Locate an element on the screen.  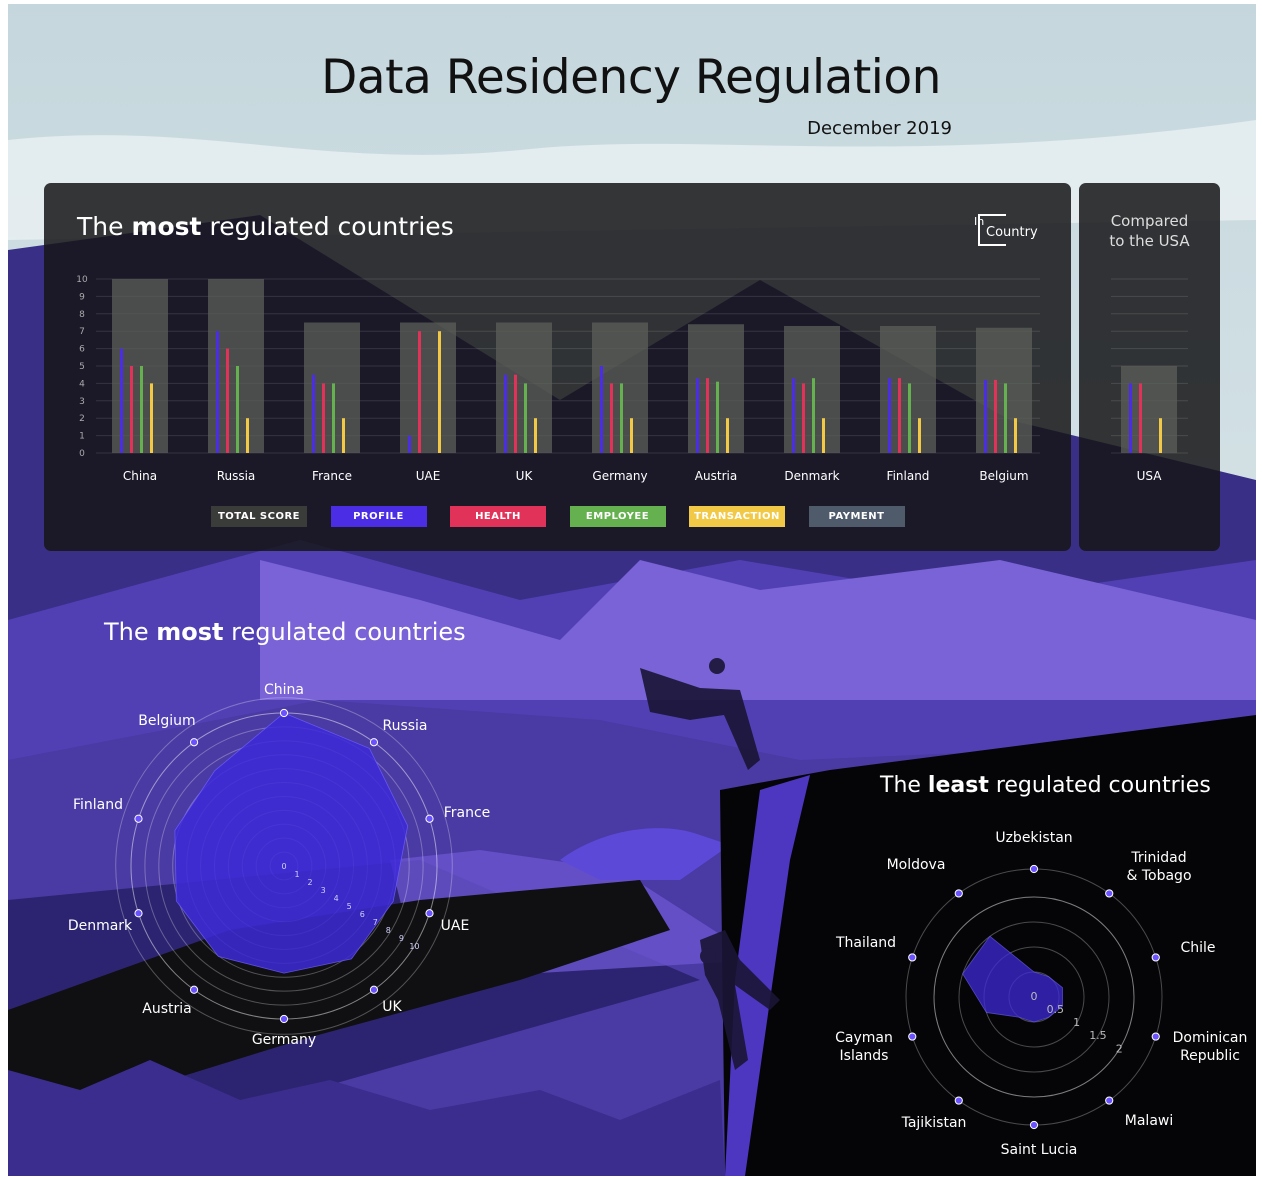
radar-most-title: The most regulated countries is located at coordinates (285, 632).